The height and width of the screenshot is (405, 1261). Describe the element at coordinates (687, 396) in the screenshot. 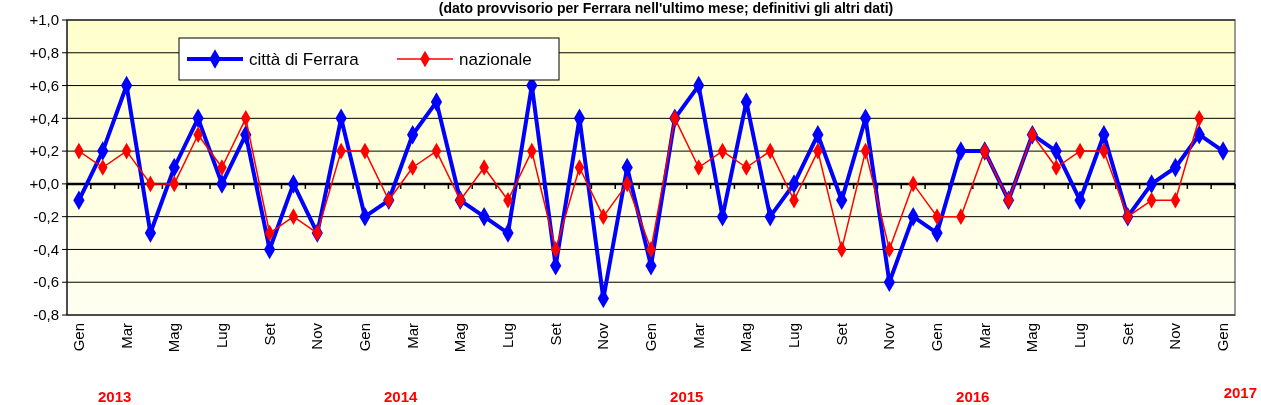

I see `text: 2015` at that location.